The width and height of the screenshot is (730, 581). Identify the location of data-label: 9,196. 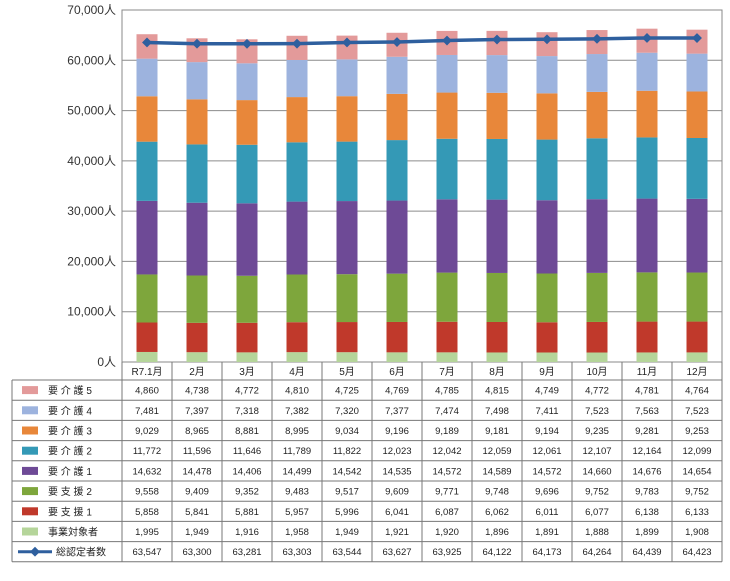
(397, 431).